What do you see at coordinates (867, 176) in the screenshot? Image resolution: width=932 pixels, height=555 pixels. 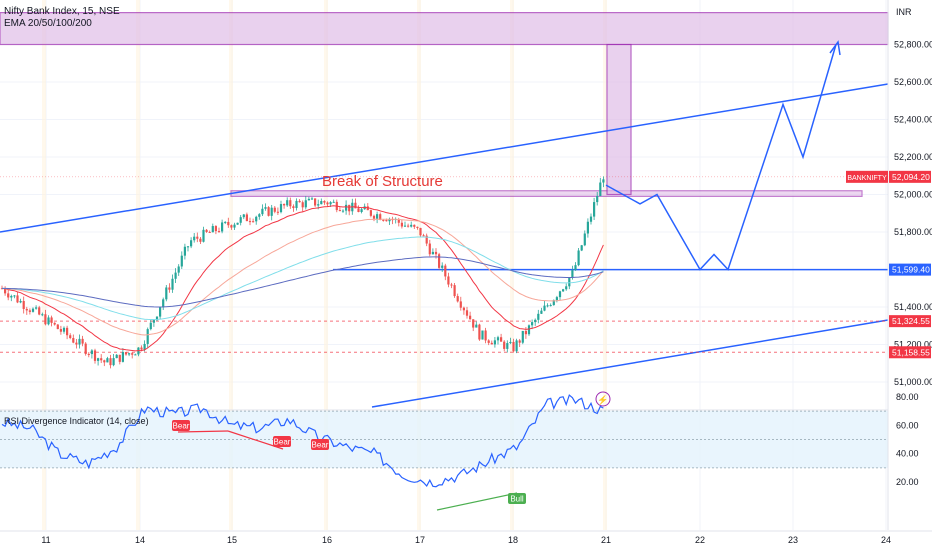 I see `symbol-tag` at bounding box center [867, 176].